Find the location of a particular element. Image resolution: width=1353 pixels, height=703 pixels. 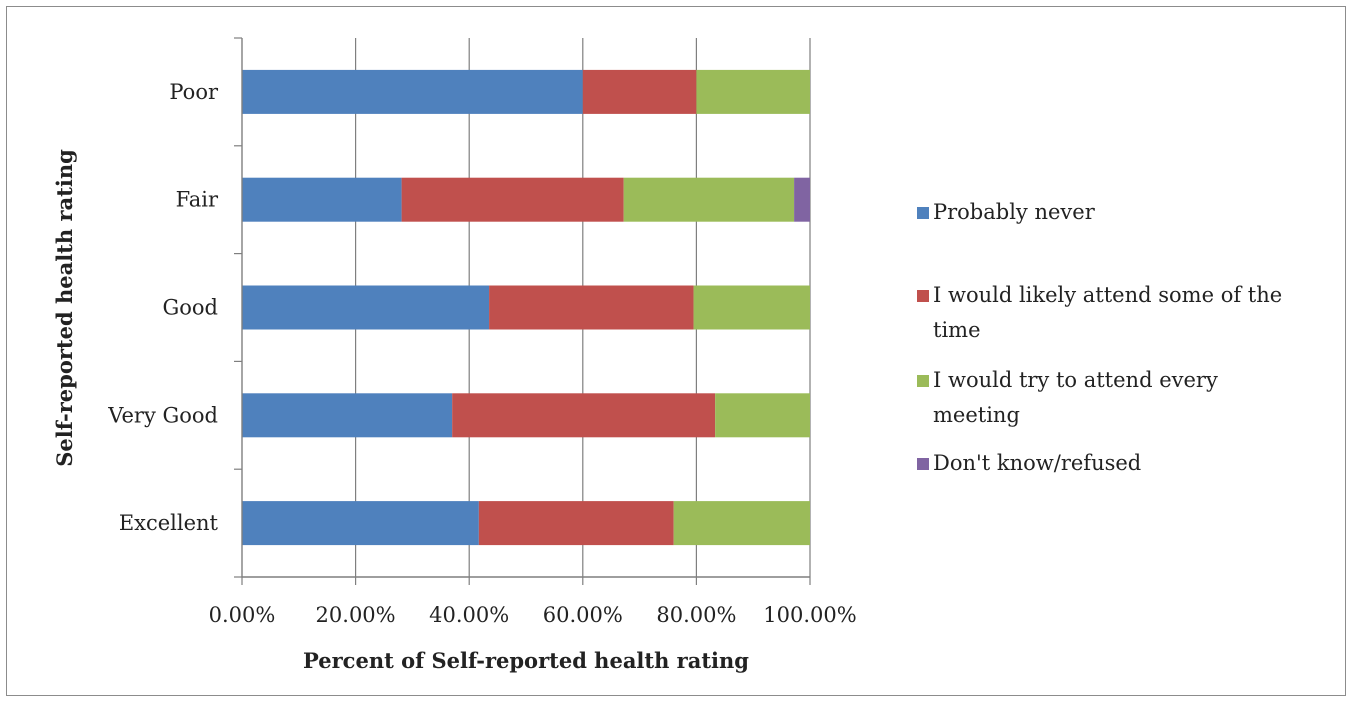

category-label: Fair is located at coordinates (197, 200).